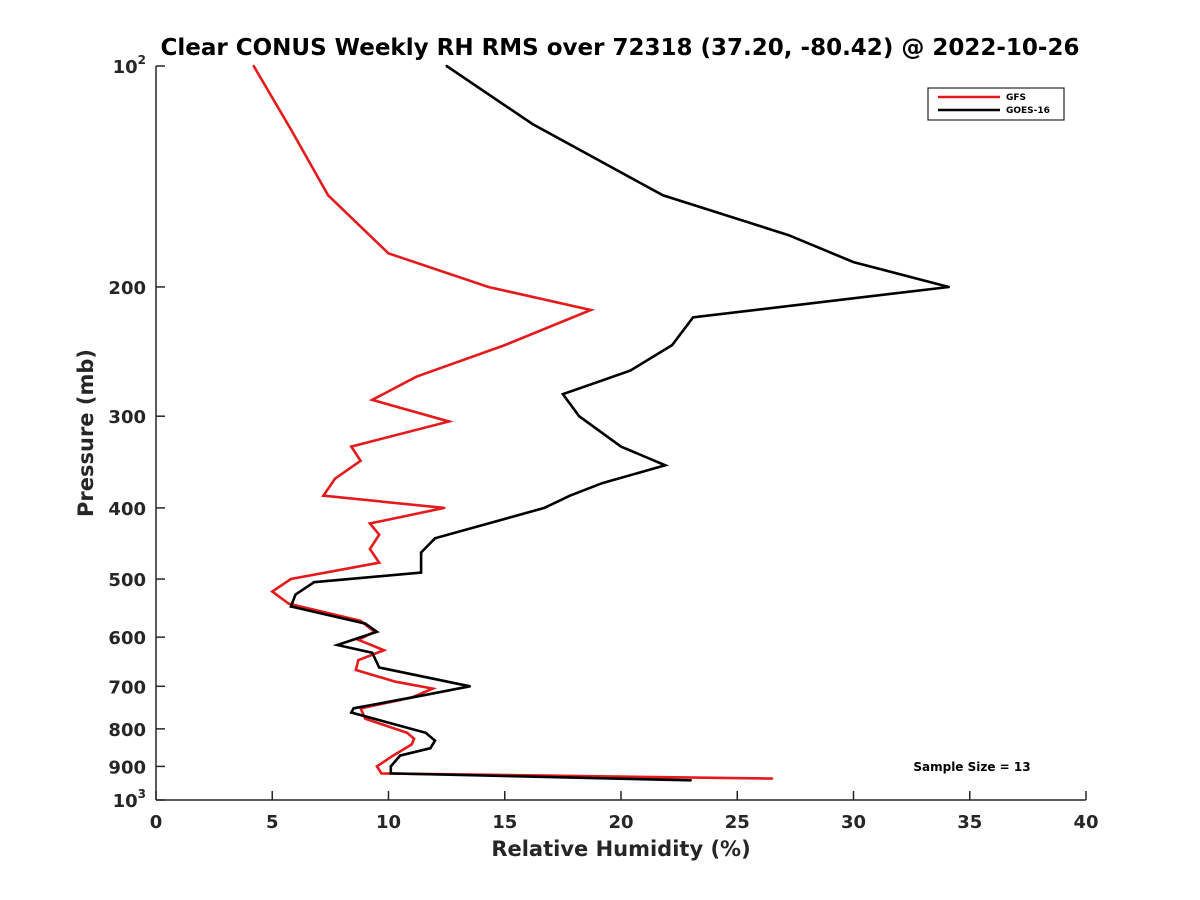 Image resolution: width=1200 pixels, height=900 pixels. I want to click on legend: GFS GOES-16, so click(996, 104).